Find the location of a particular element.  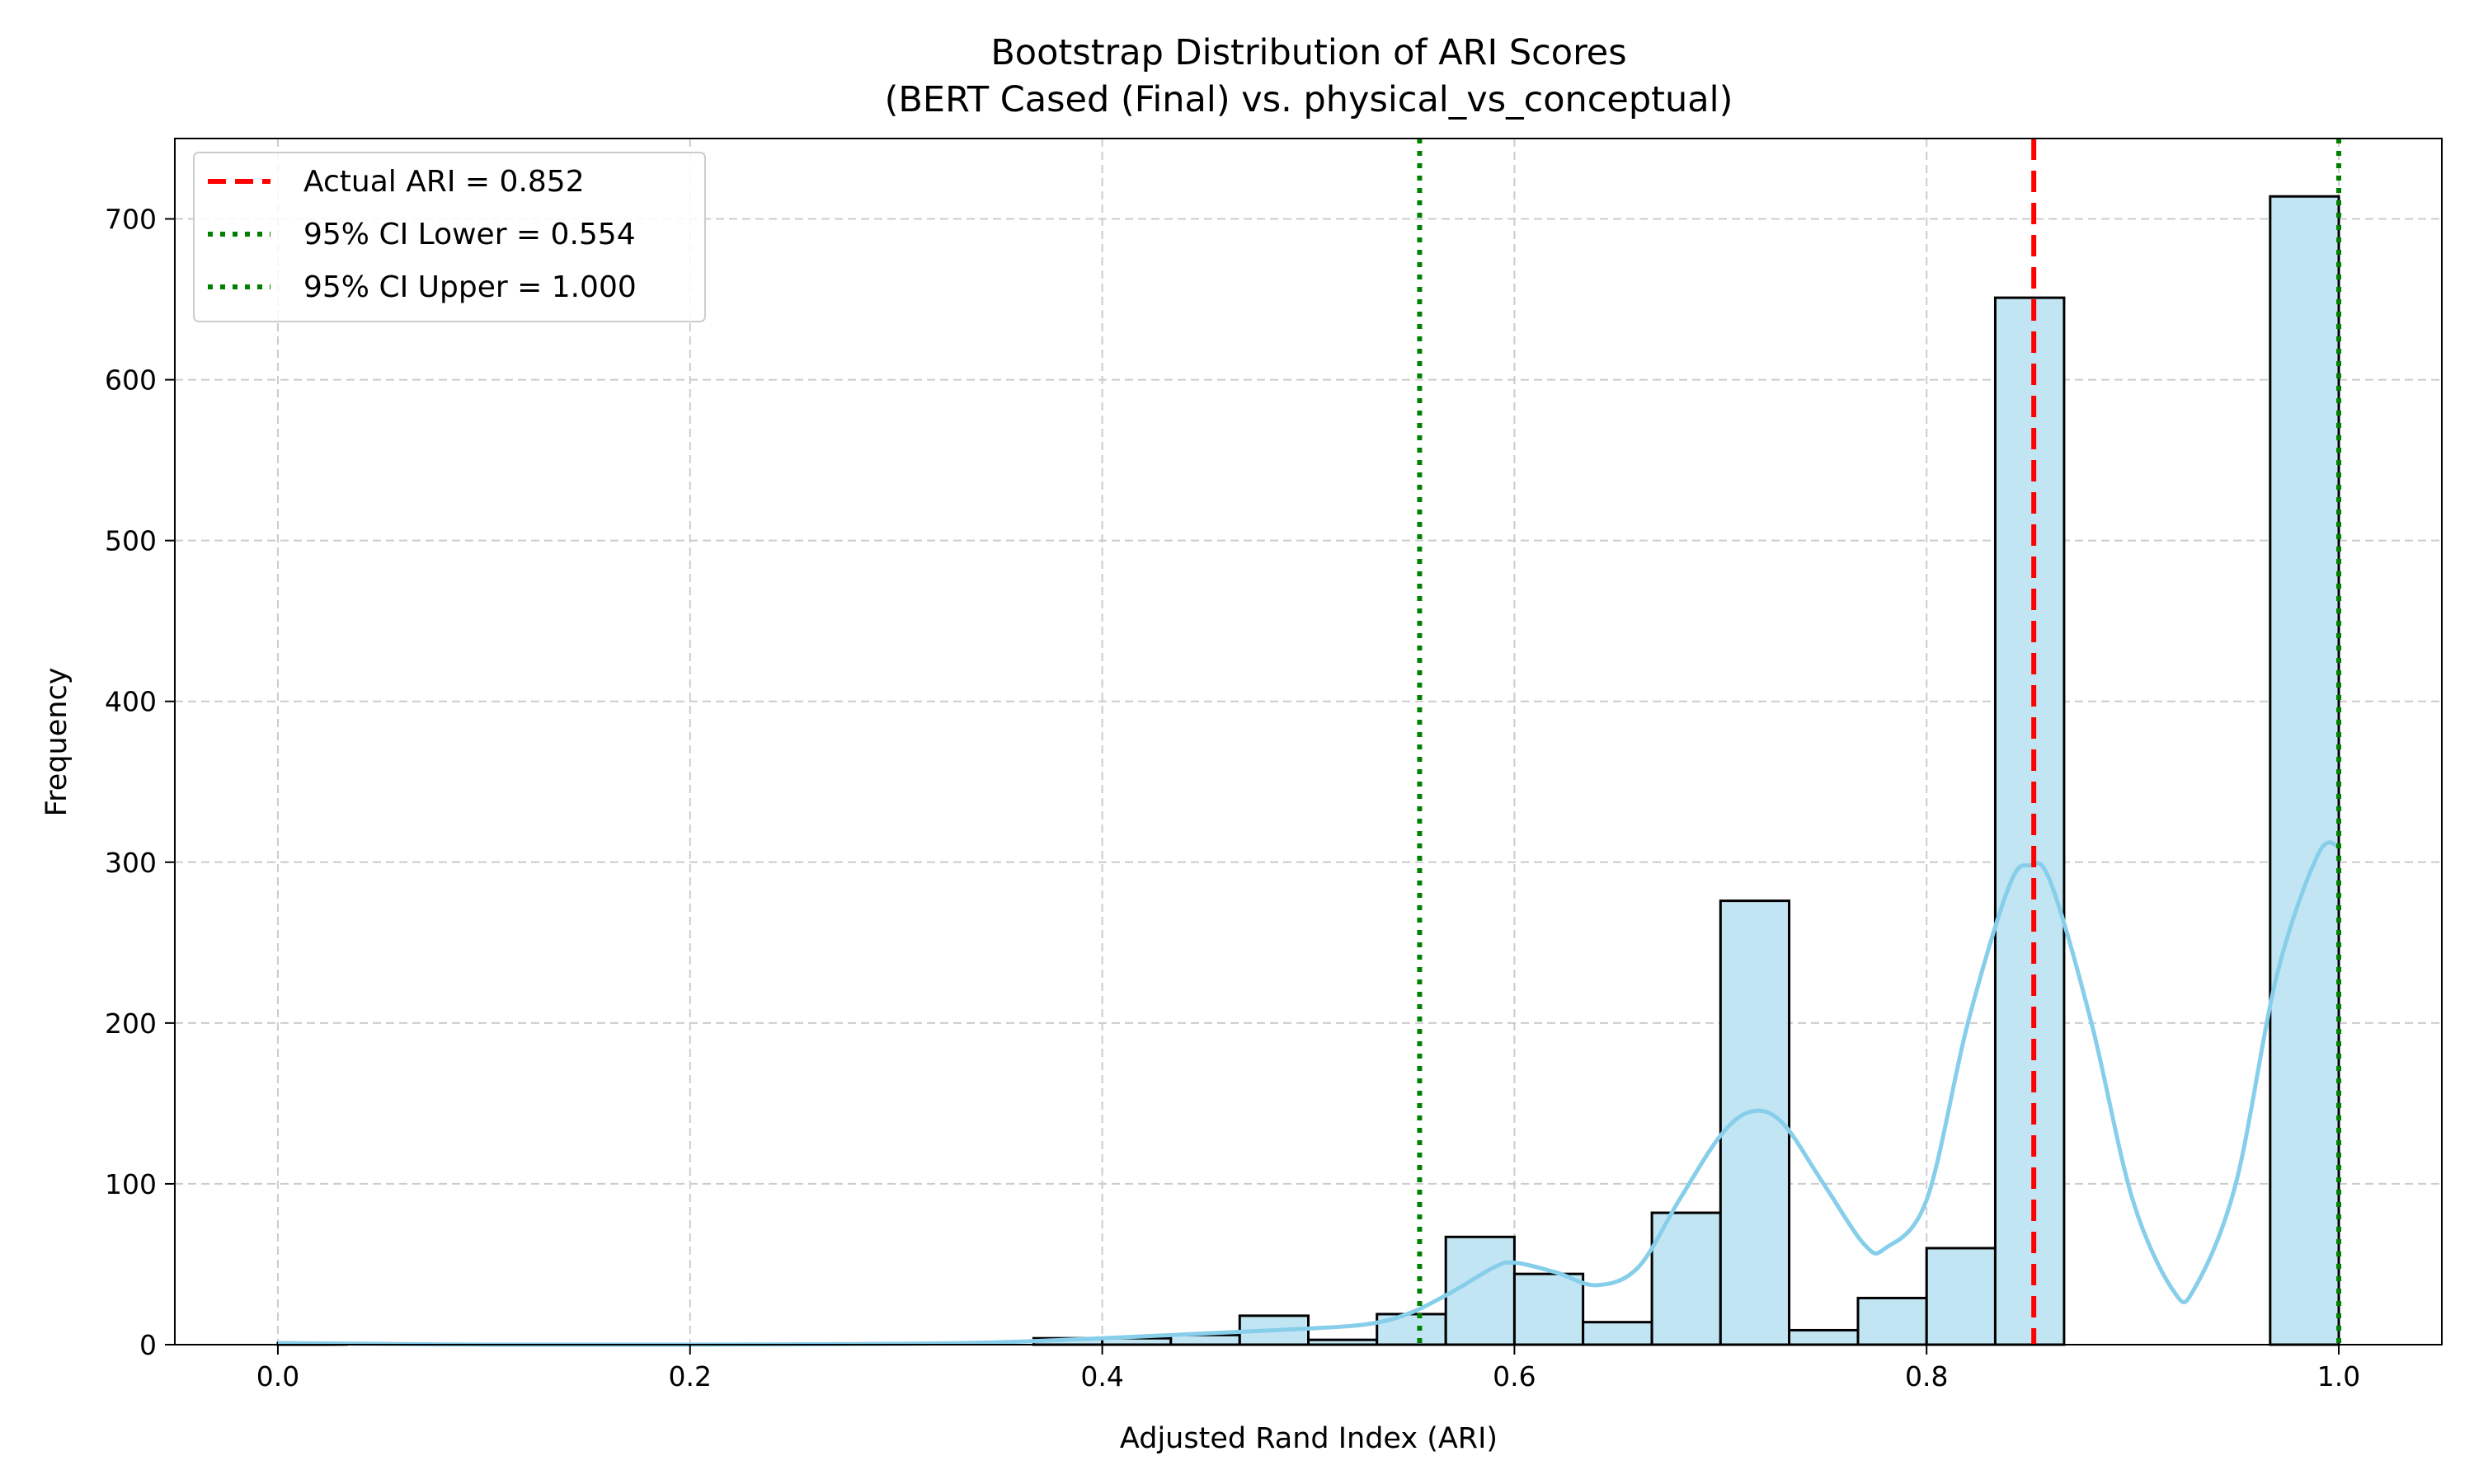

x-tick-label: 0.8 is located at coordinates (1926, 1376).